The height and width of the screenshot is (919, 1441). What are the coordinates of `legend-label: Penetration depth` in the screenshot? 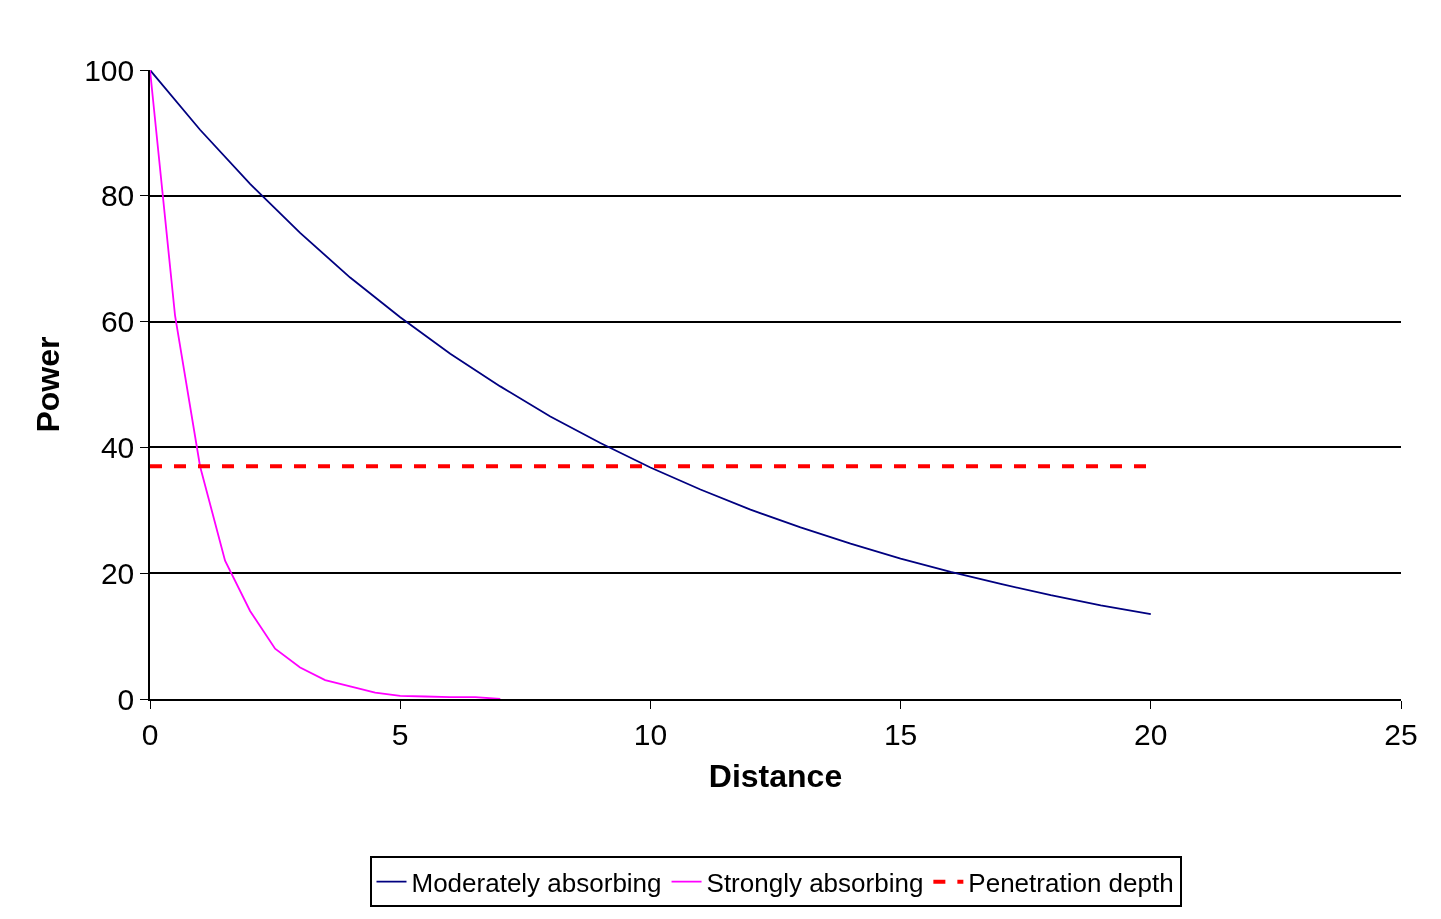 It's located at (1071, 882).